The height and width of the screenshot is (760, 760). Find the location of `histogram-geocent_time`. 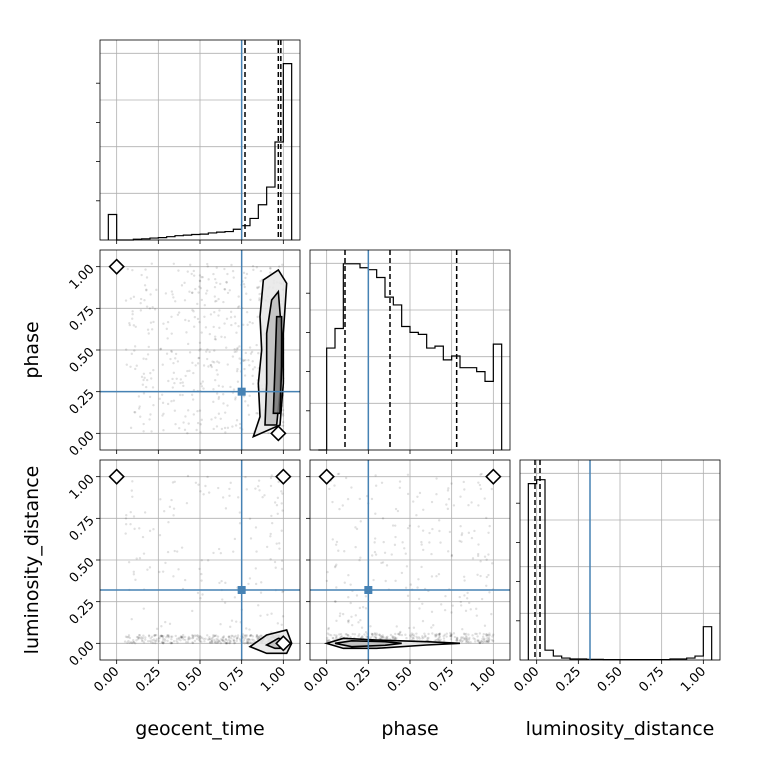

histogram-geocent_time is located at coordinates (198, 141).